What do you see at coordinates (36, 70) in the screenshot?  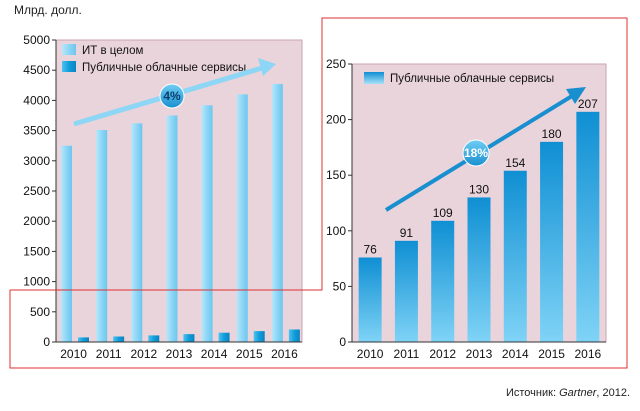 I see `y-tick-label: 4500` at bounding box center [36, 70].